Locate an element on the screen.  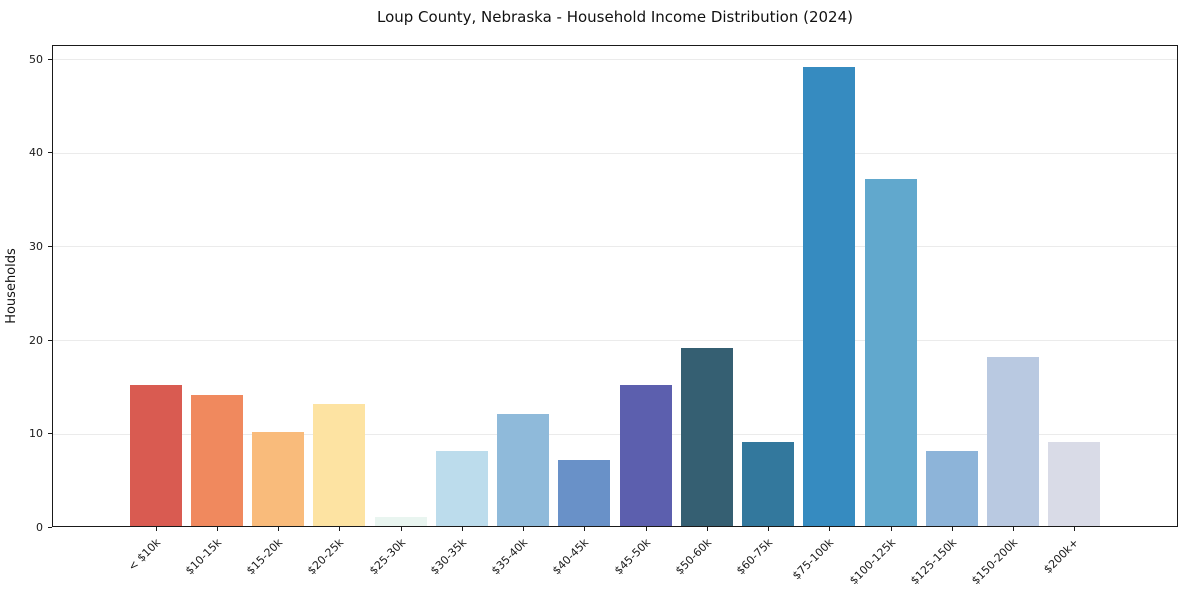
y-tick-label: 30 is located at coordinates (36, 246).